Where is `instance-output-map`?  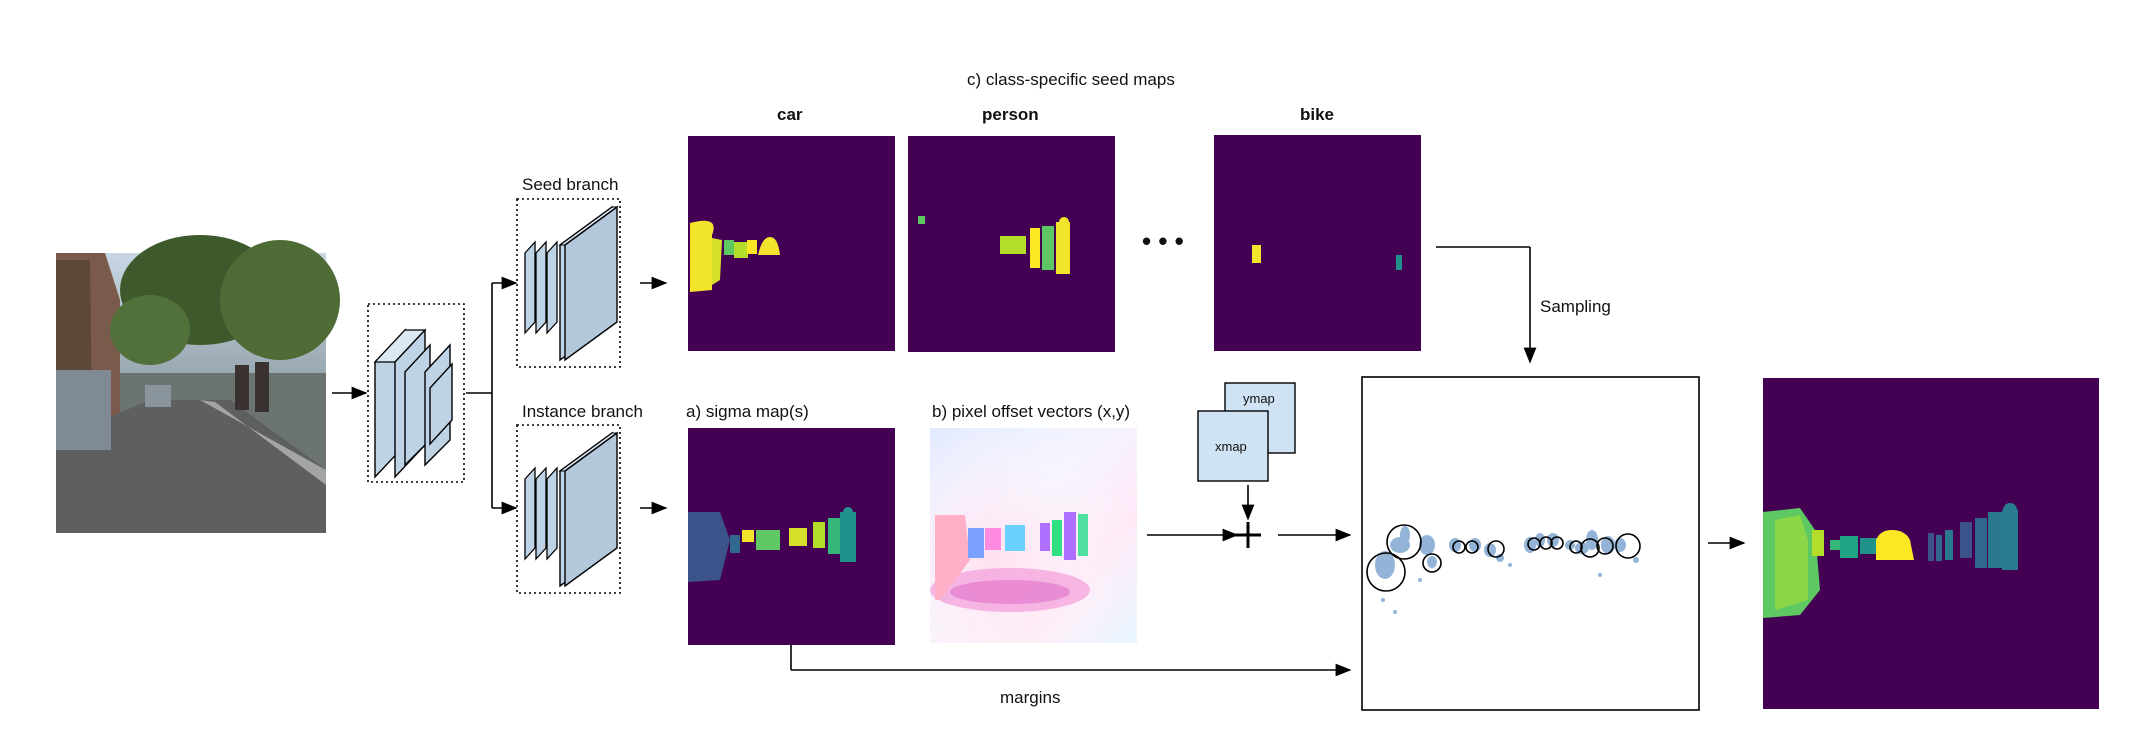
instance-output-map is located at coordinates (1931, 543).